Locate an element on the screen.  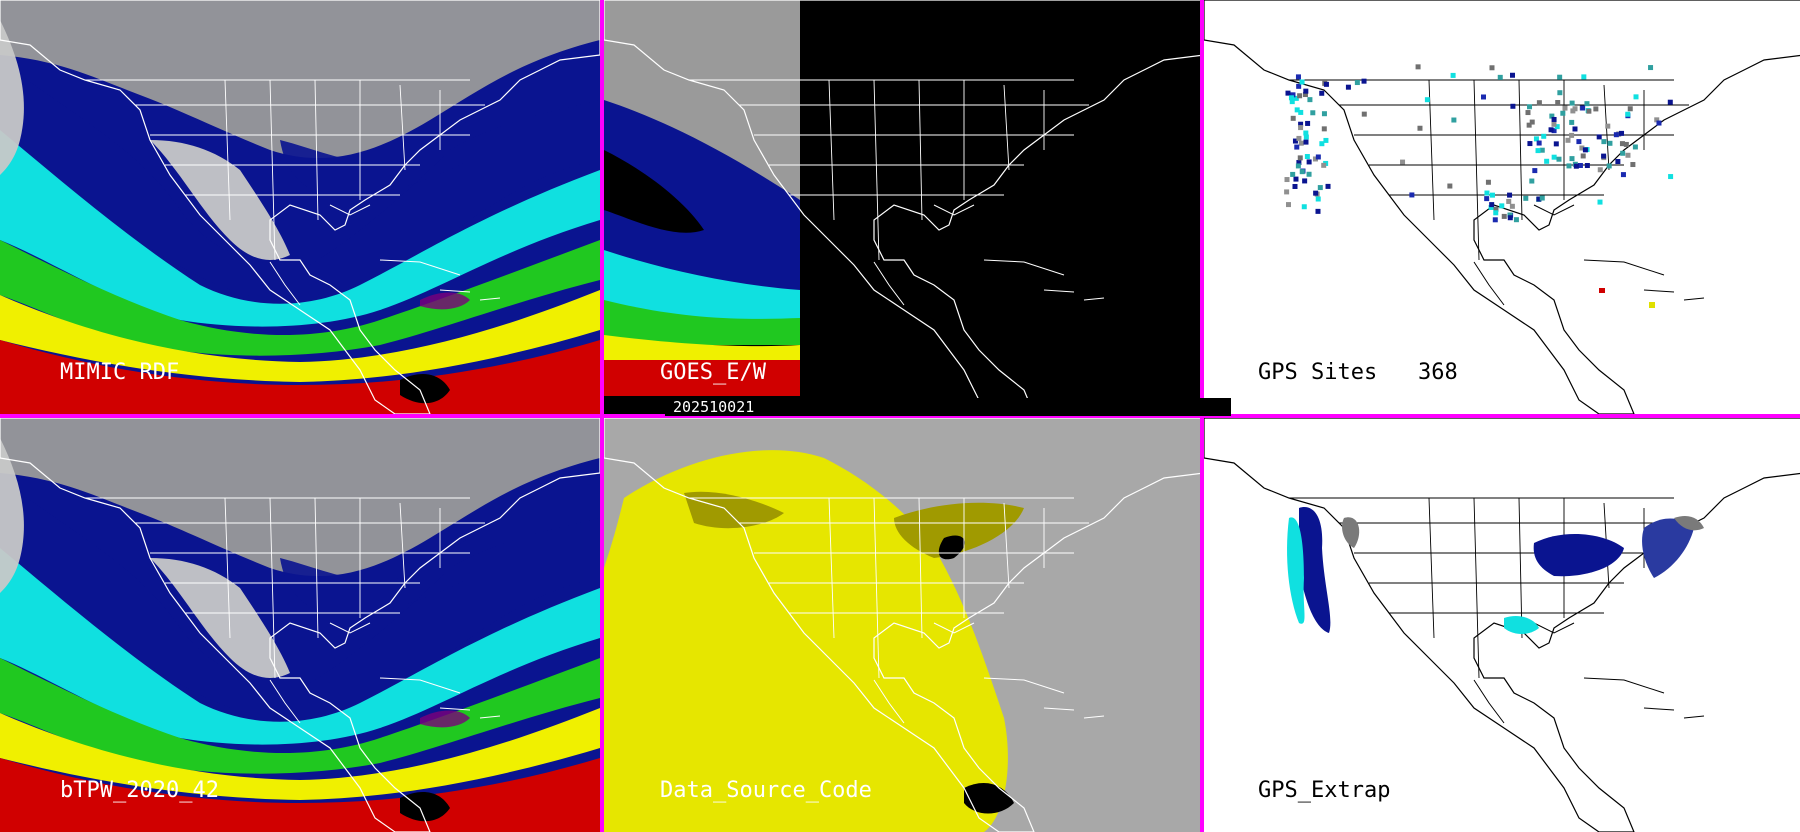
moist-region is located at coordinates (375, 158).